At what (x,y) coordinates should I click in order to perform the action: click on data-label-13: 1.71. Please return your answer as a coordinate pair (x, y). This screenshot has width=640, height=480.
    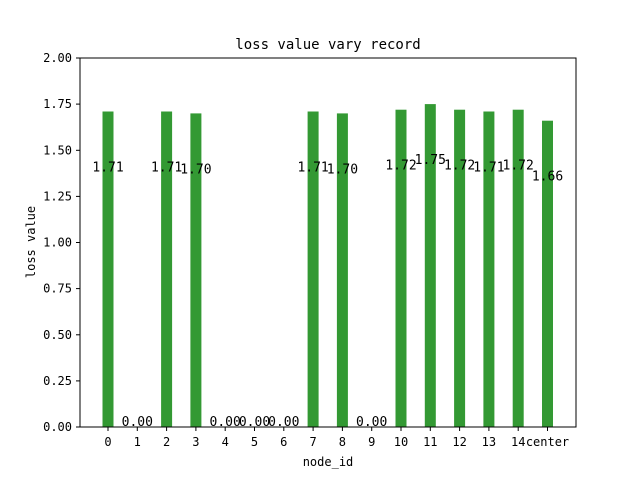
    Looking at the image, I should click on (488, 168).